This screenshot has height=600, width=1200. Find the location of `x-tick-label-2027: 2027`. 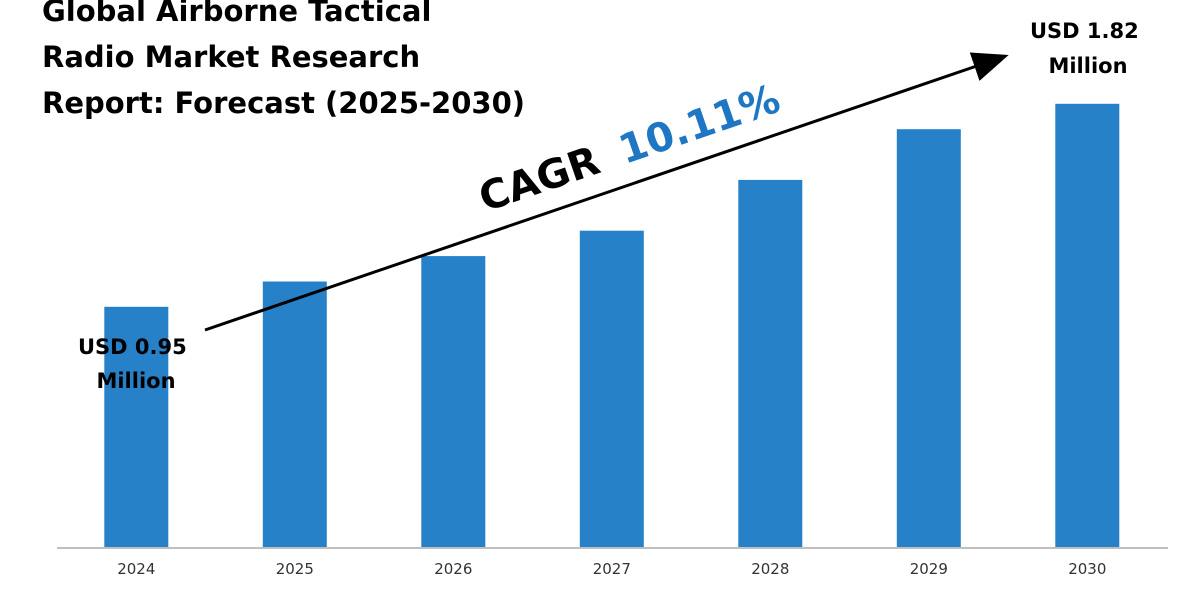

x-tick-label-2027: 2027 is located at coordinates (612, 569).